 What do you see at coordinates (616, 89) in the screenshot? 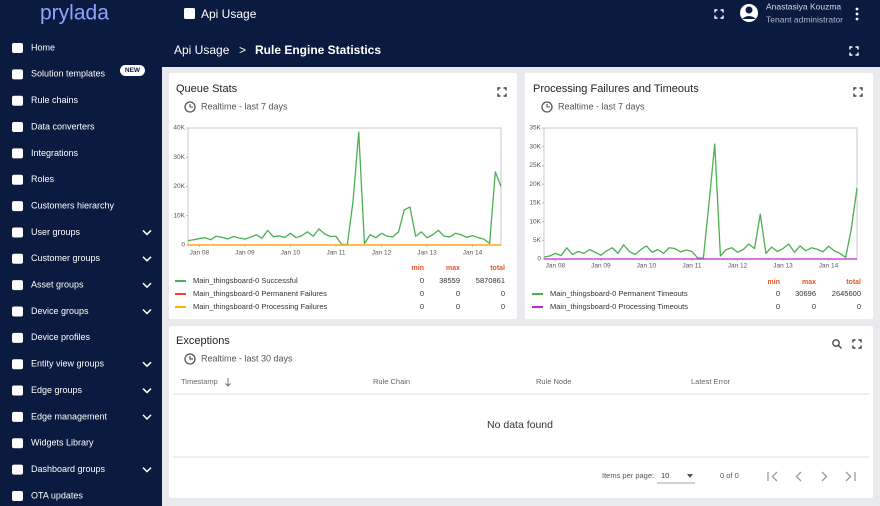
I see `card-title: Processing Failures and Timeouts` at bounding box center [616, 89].